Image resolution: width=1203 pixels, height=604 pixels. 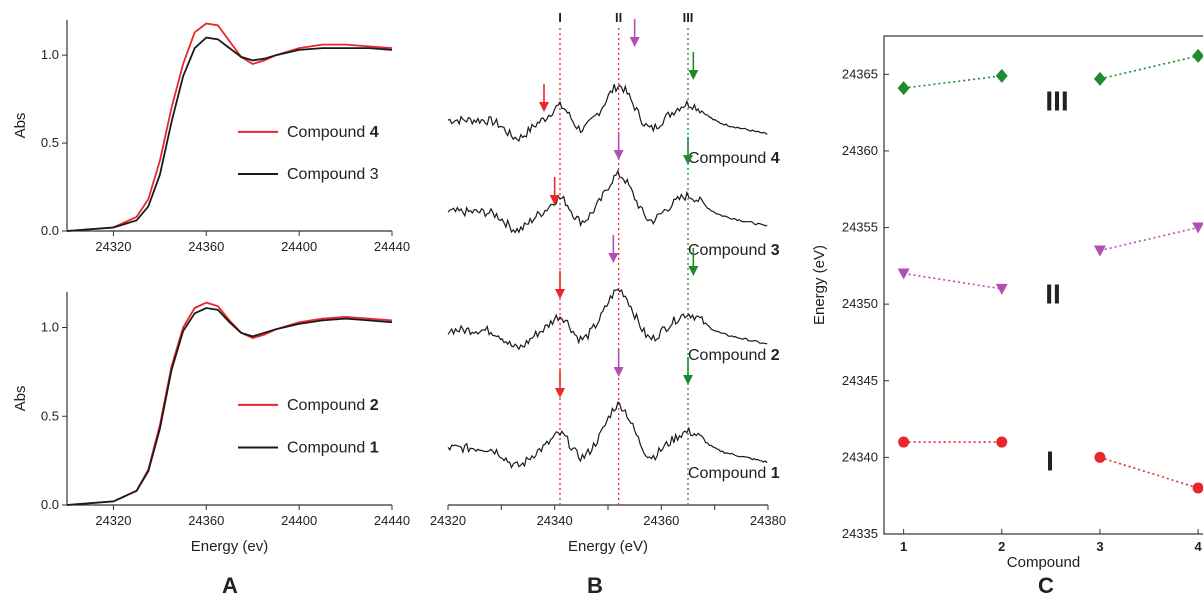 What do you see at coordinates (230, 585) in the screenshot?
I see `panel-letter-a: A` at bounding box center [230, 585].